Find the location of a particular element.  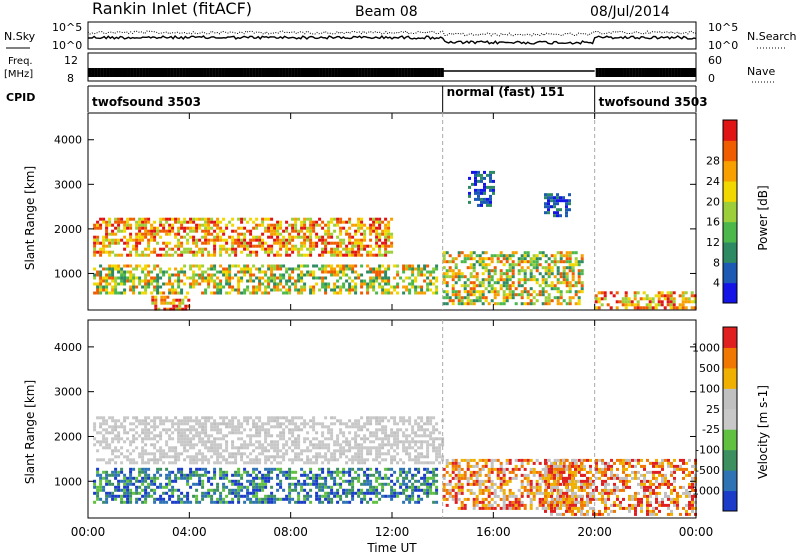

freq-bar is located at coordinates (378, 72).